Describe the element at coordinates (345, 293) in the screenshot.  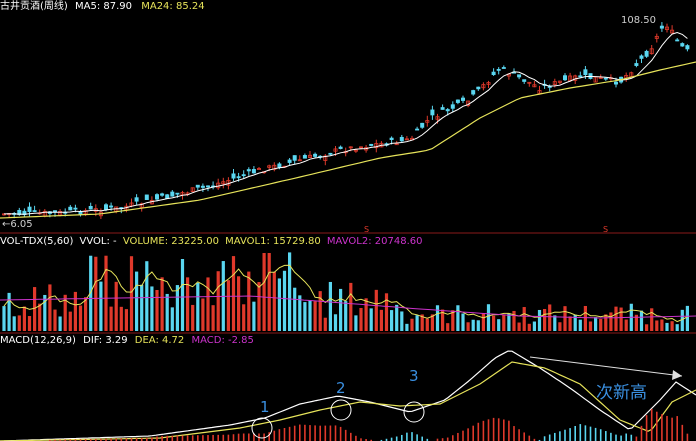
I see `mavol1-line` at that location.